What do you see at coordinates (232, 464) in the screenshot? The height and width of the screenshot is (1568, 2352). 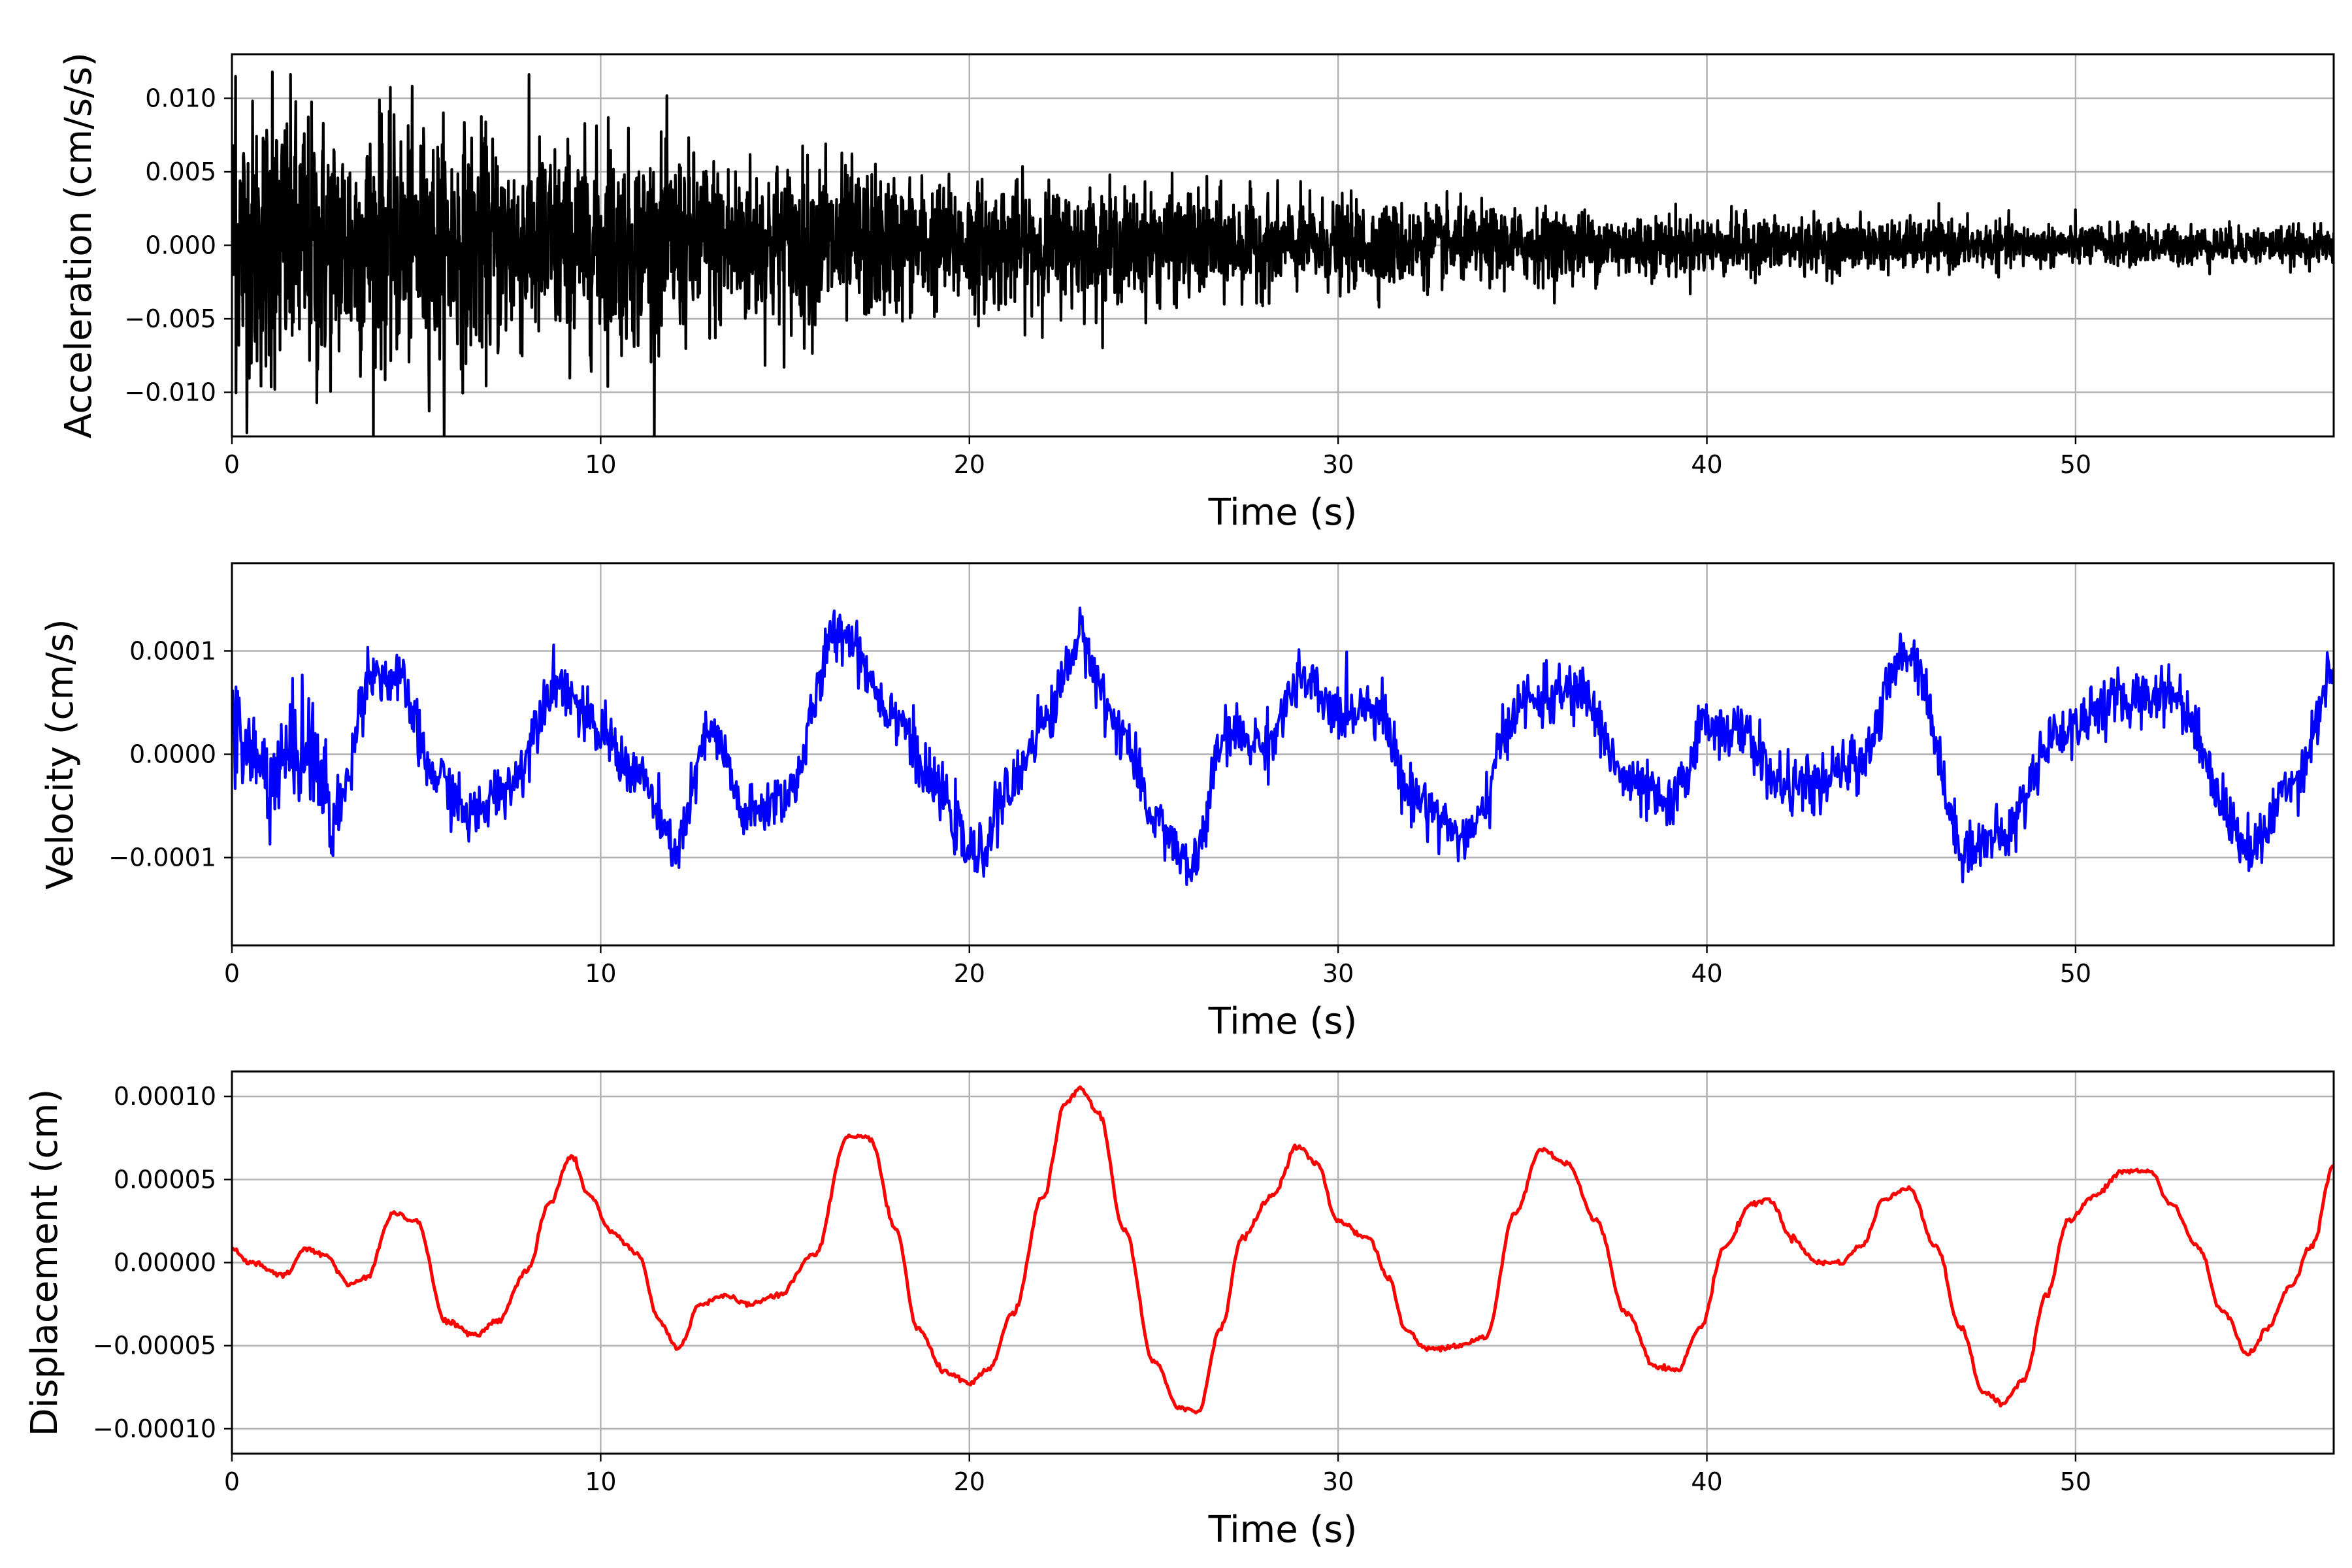 I see `acceleration-x-tick-label: 0` at bounding box center [232, 464].